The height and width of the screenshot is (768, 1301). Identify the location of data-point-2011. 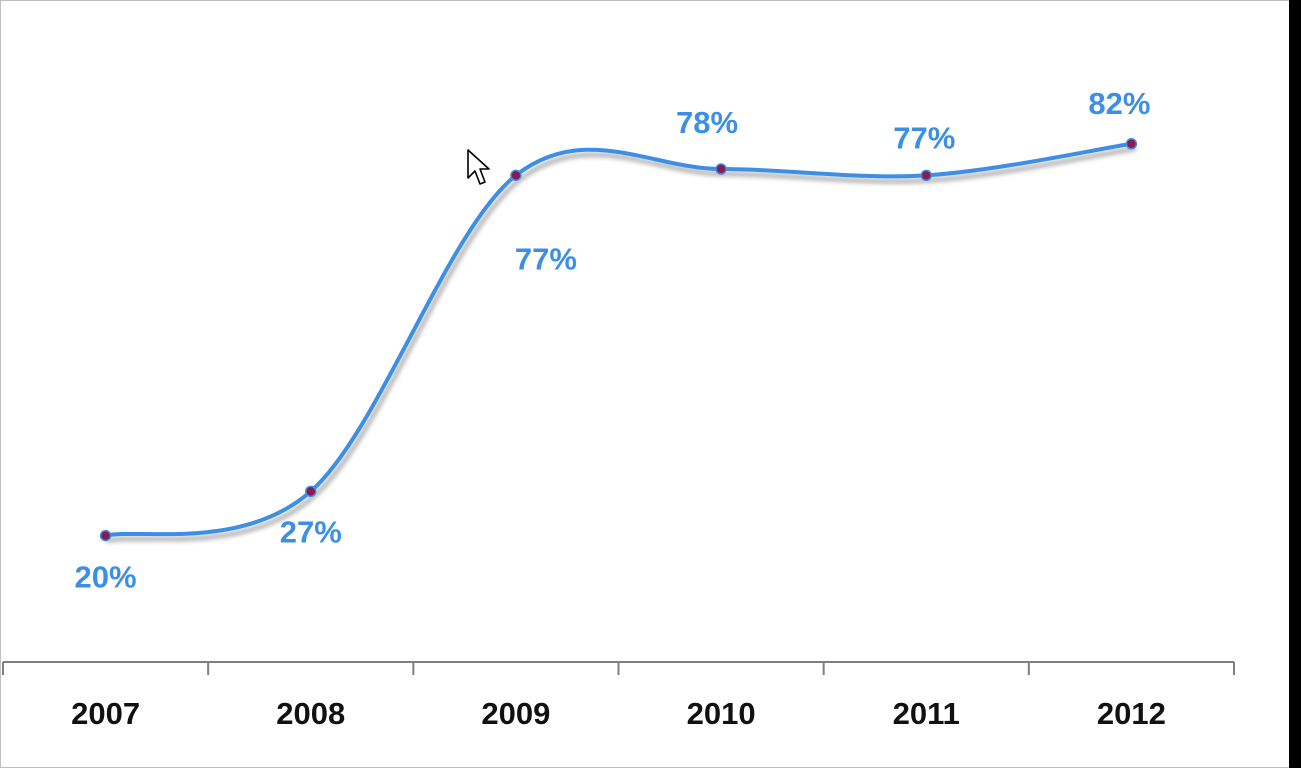
(926, 175).